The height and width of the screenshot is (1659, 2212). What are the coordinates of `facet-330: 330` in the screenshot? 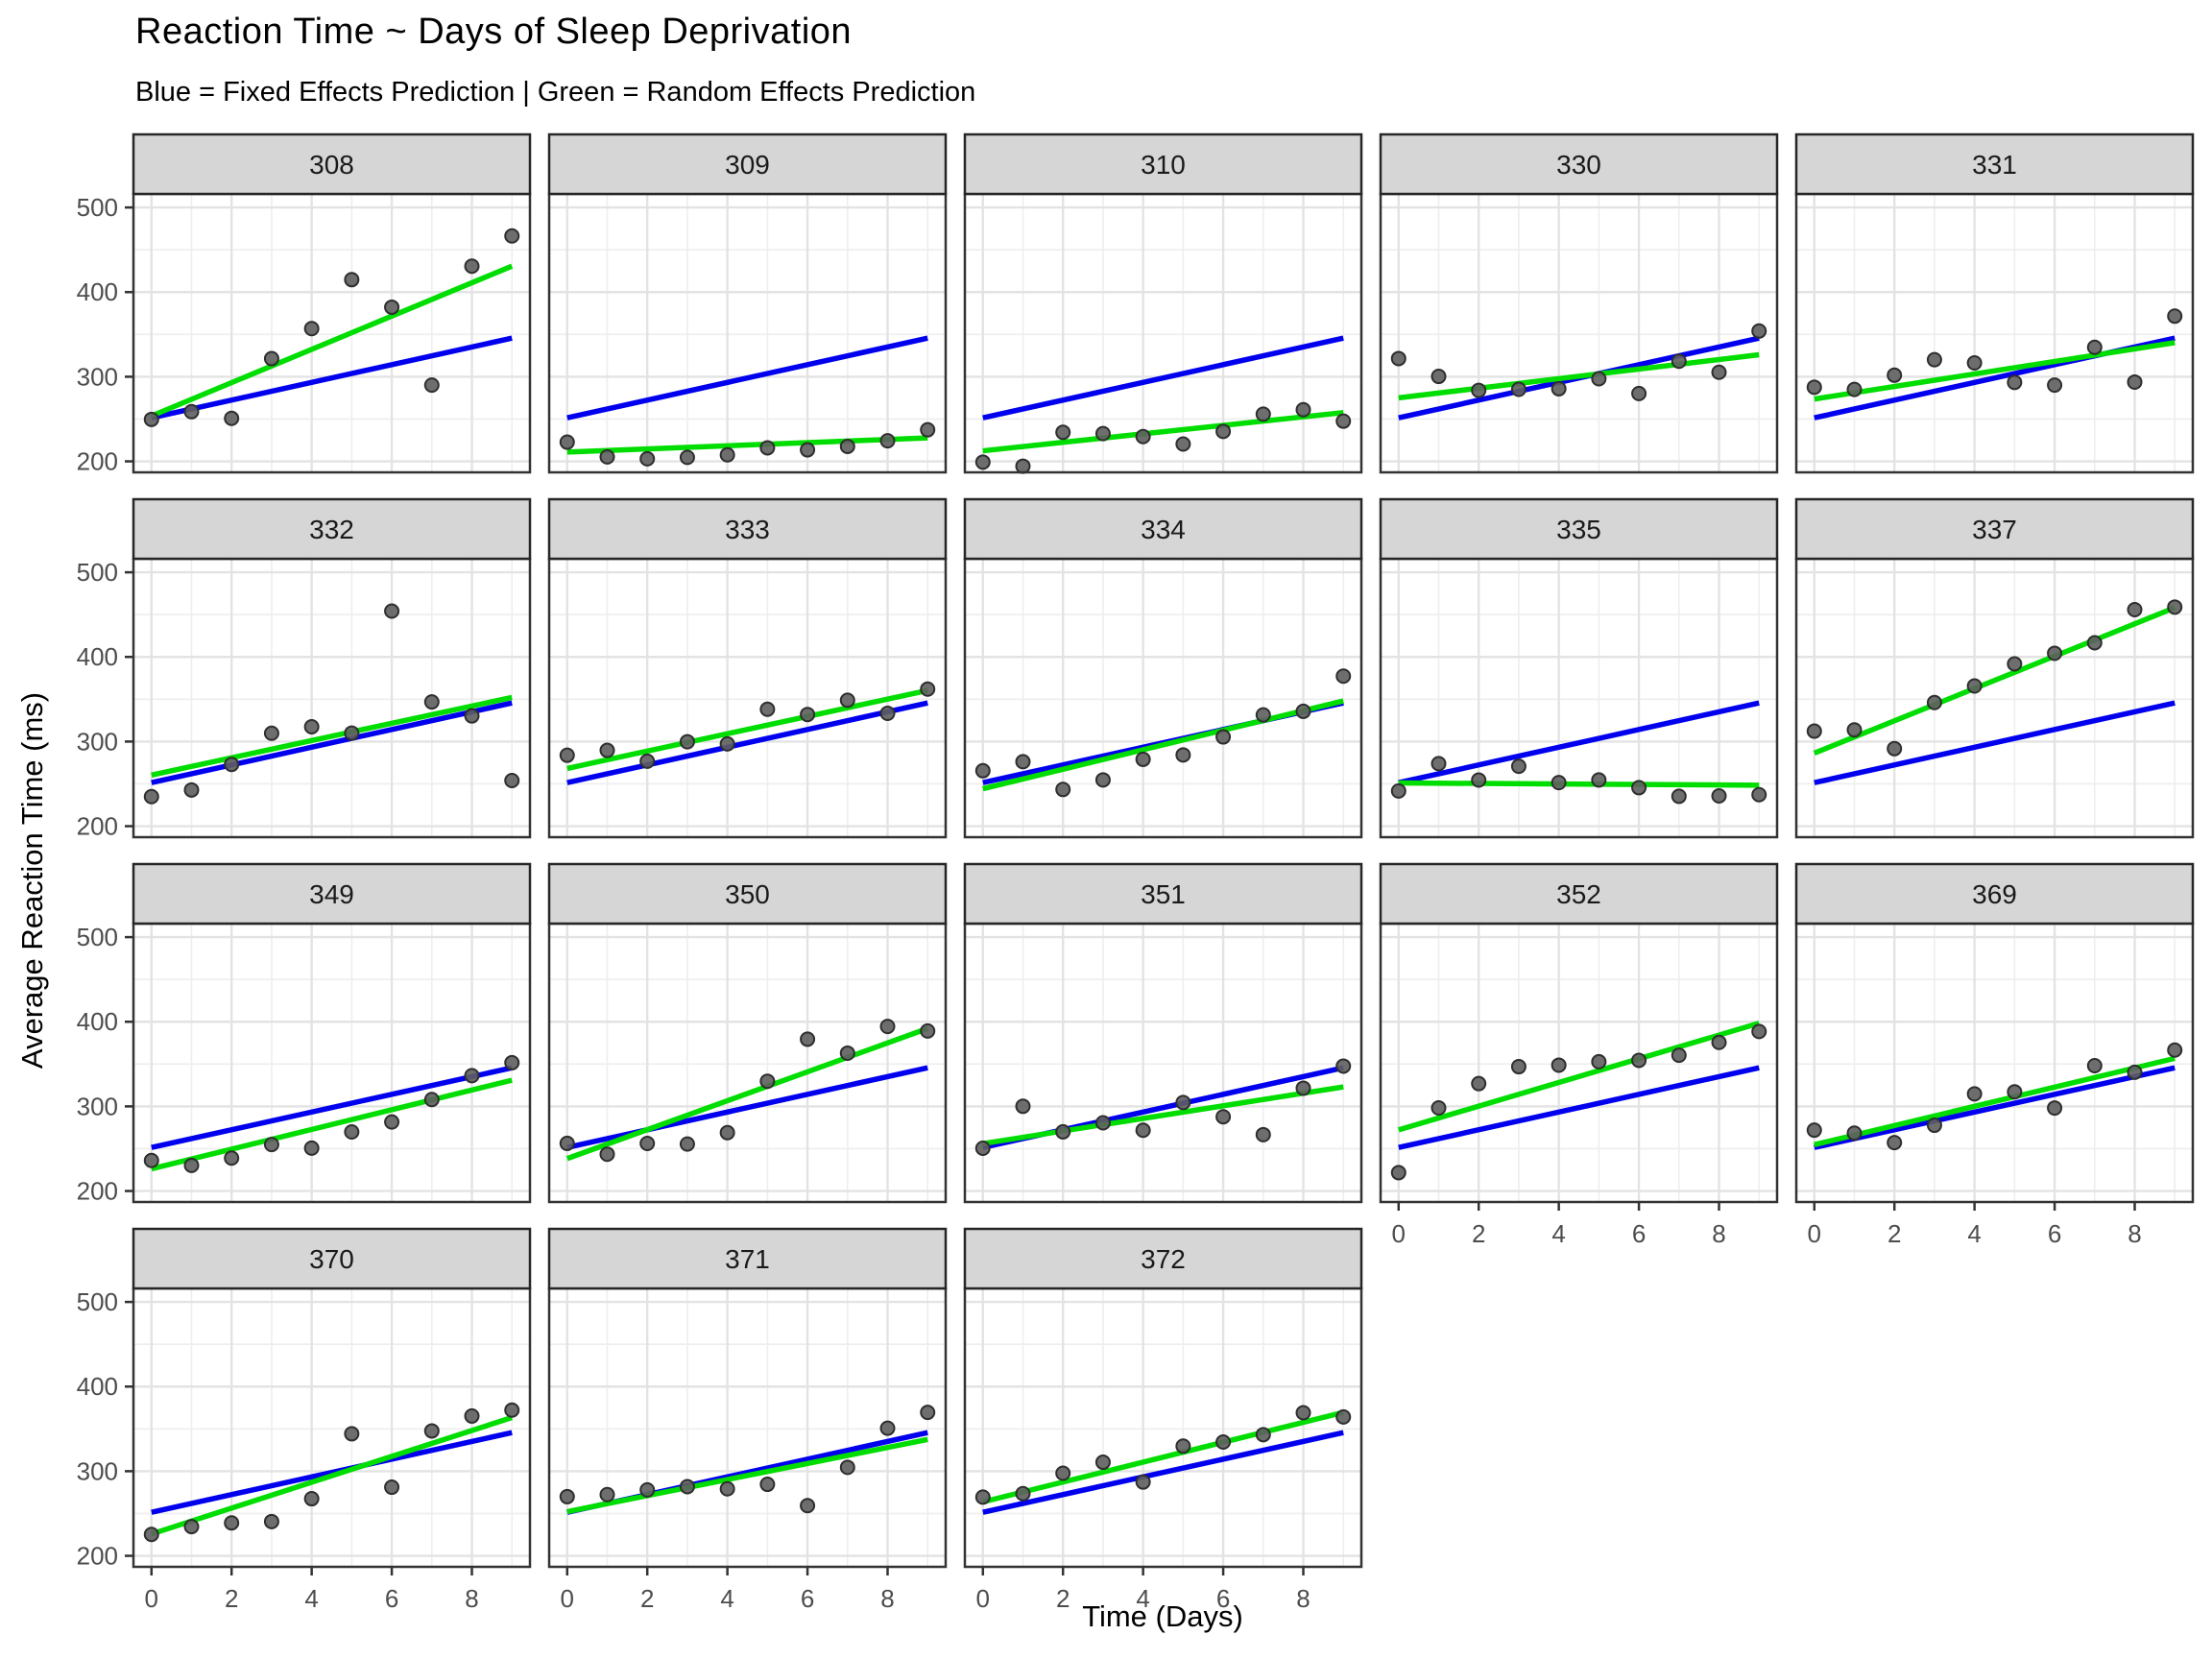 It's located at (1579, 303).